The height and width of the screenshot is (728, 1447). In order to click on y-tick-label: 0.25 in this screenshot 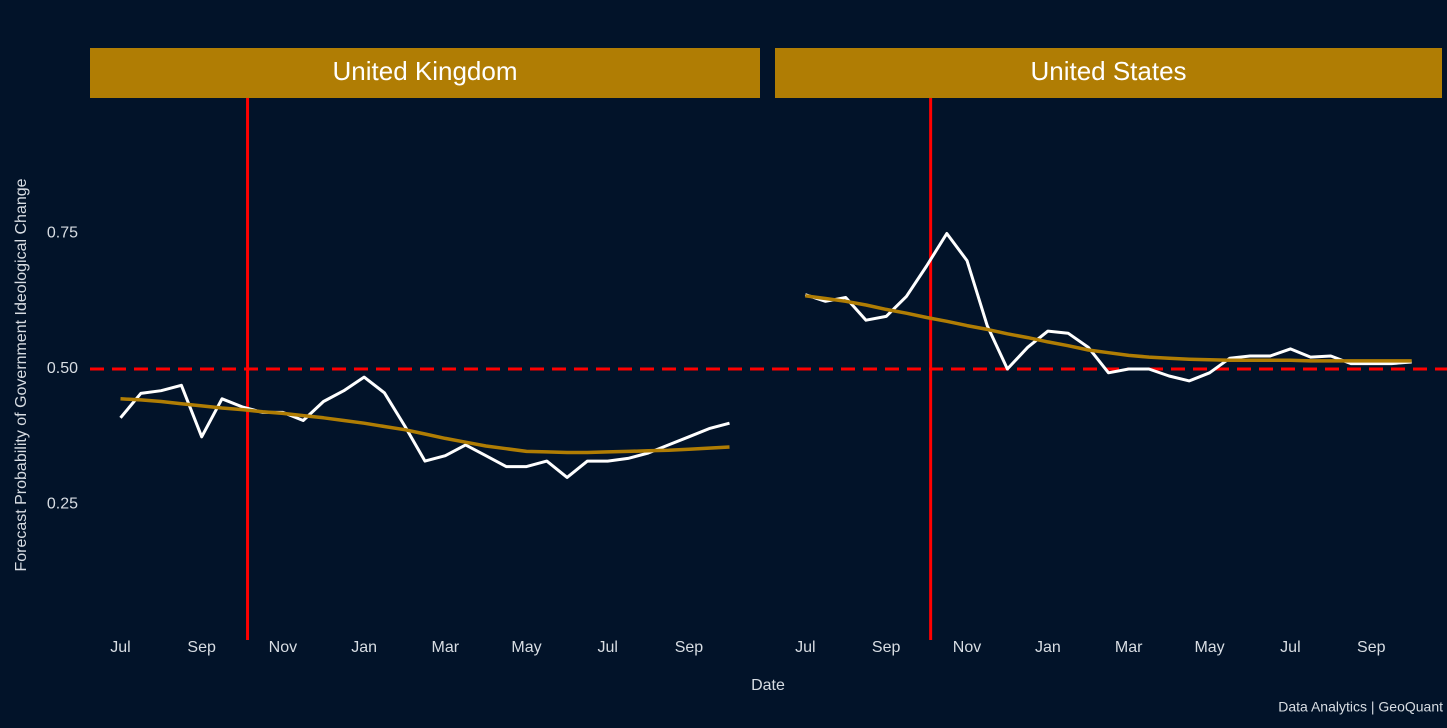, I will do `click(62, 504)`.